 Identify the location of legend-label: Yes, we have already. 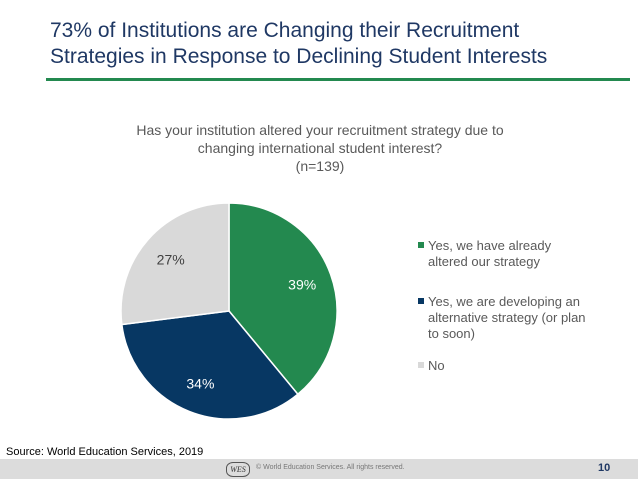
(490, 245).